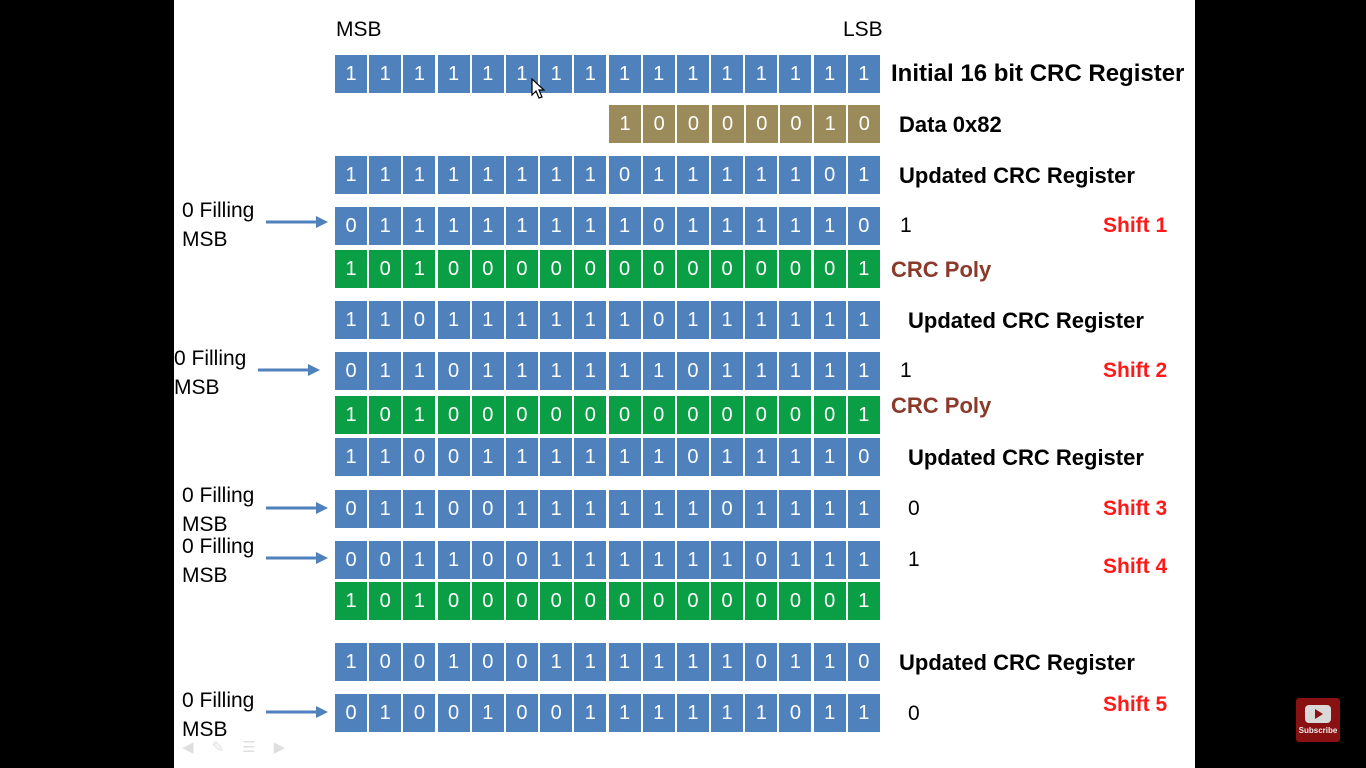 Image resolution: width=1366 pixels, height=768 pixels. What do you see at coordinates (1135, 225) in the screenshot?
I see `shift-1-label: Shift 1` at bounding box center [1135, 225].